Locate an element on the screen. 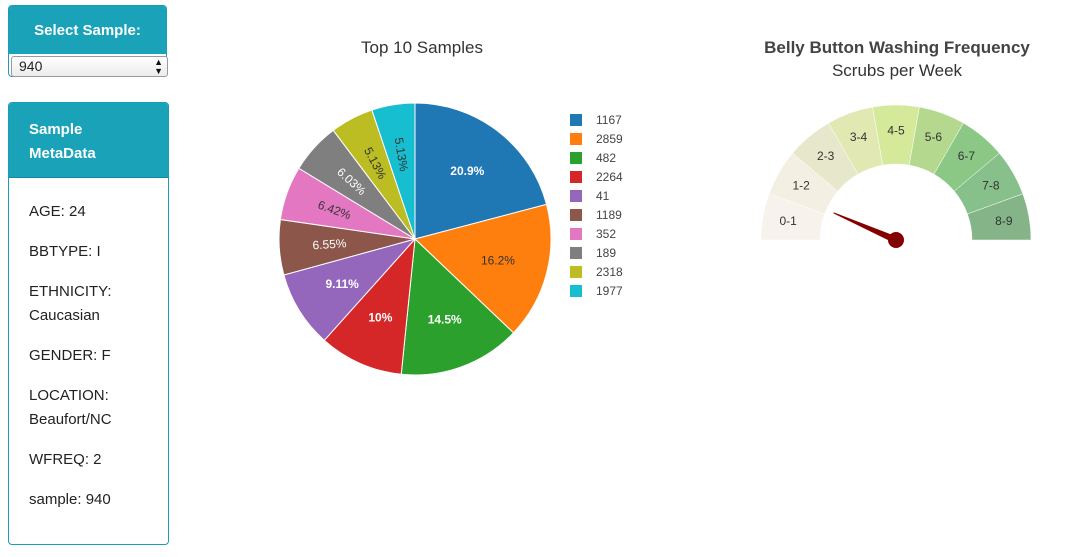 The width and height of the screenshot is (1071, 557). gauge-title: Belly Button Washing Frequency is located at coordinates (897, 47).